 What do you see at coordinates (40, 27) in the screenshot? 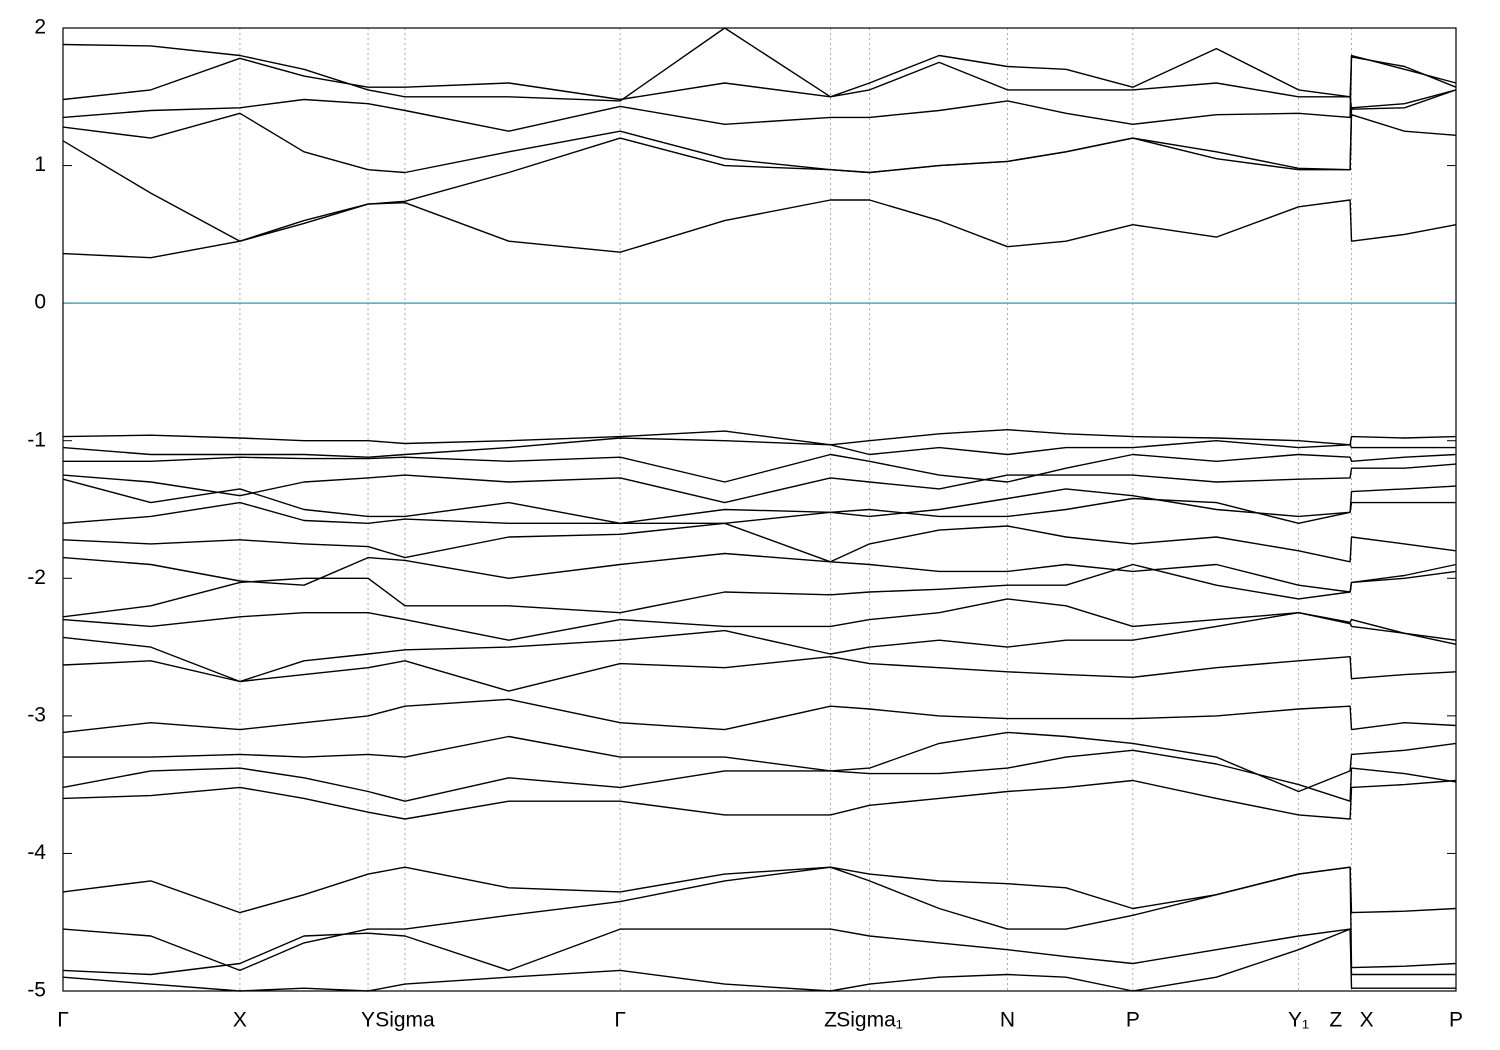
I see `y-tick-label: 2` at bounding box center [40, 27].